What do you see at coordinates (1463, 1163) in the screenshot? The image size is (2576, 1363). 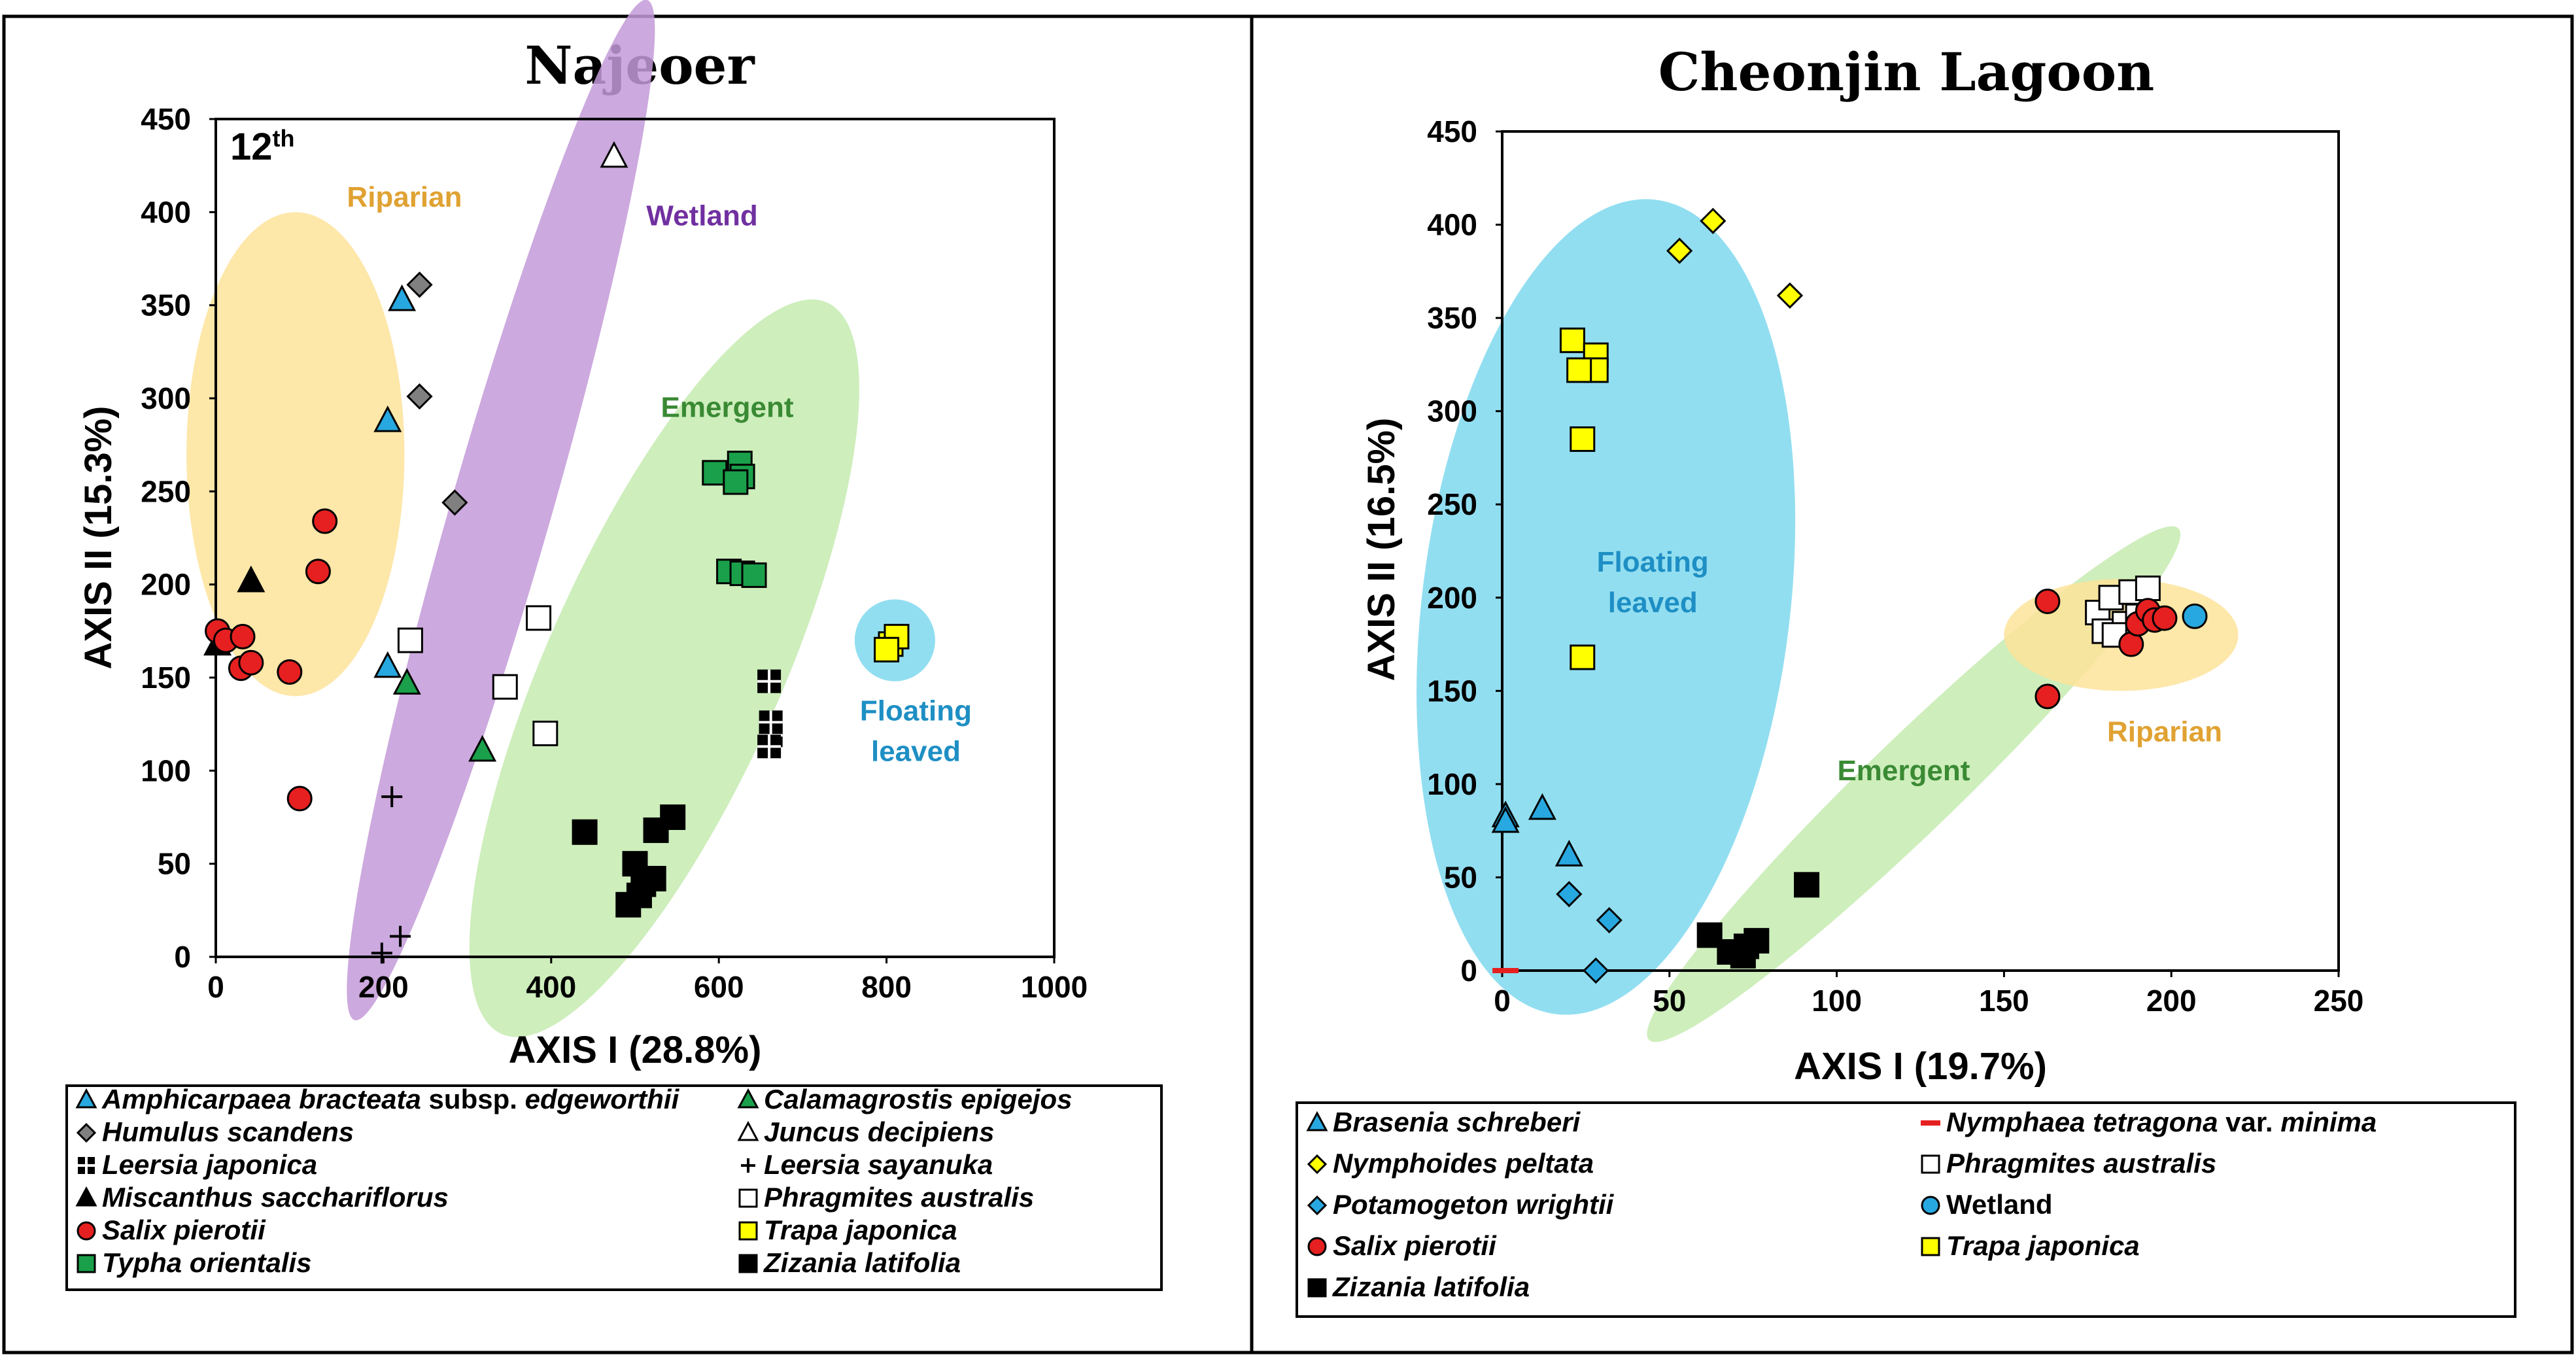 I see `legend-label-nymphoides-peltata: Nymphoides peltata` at bounding box center [1463, 1163].